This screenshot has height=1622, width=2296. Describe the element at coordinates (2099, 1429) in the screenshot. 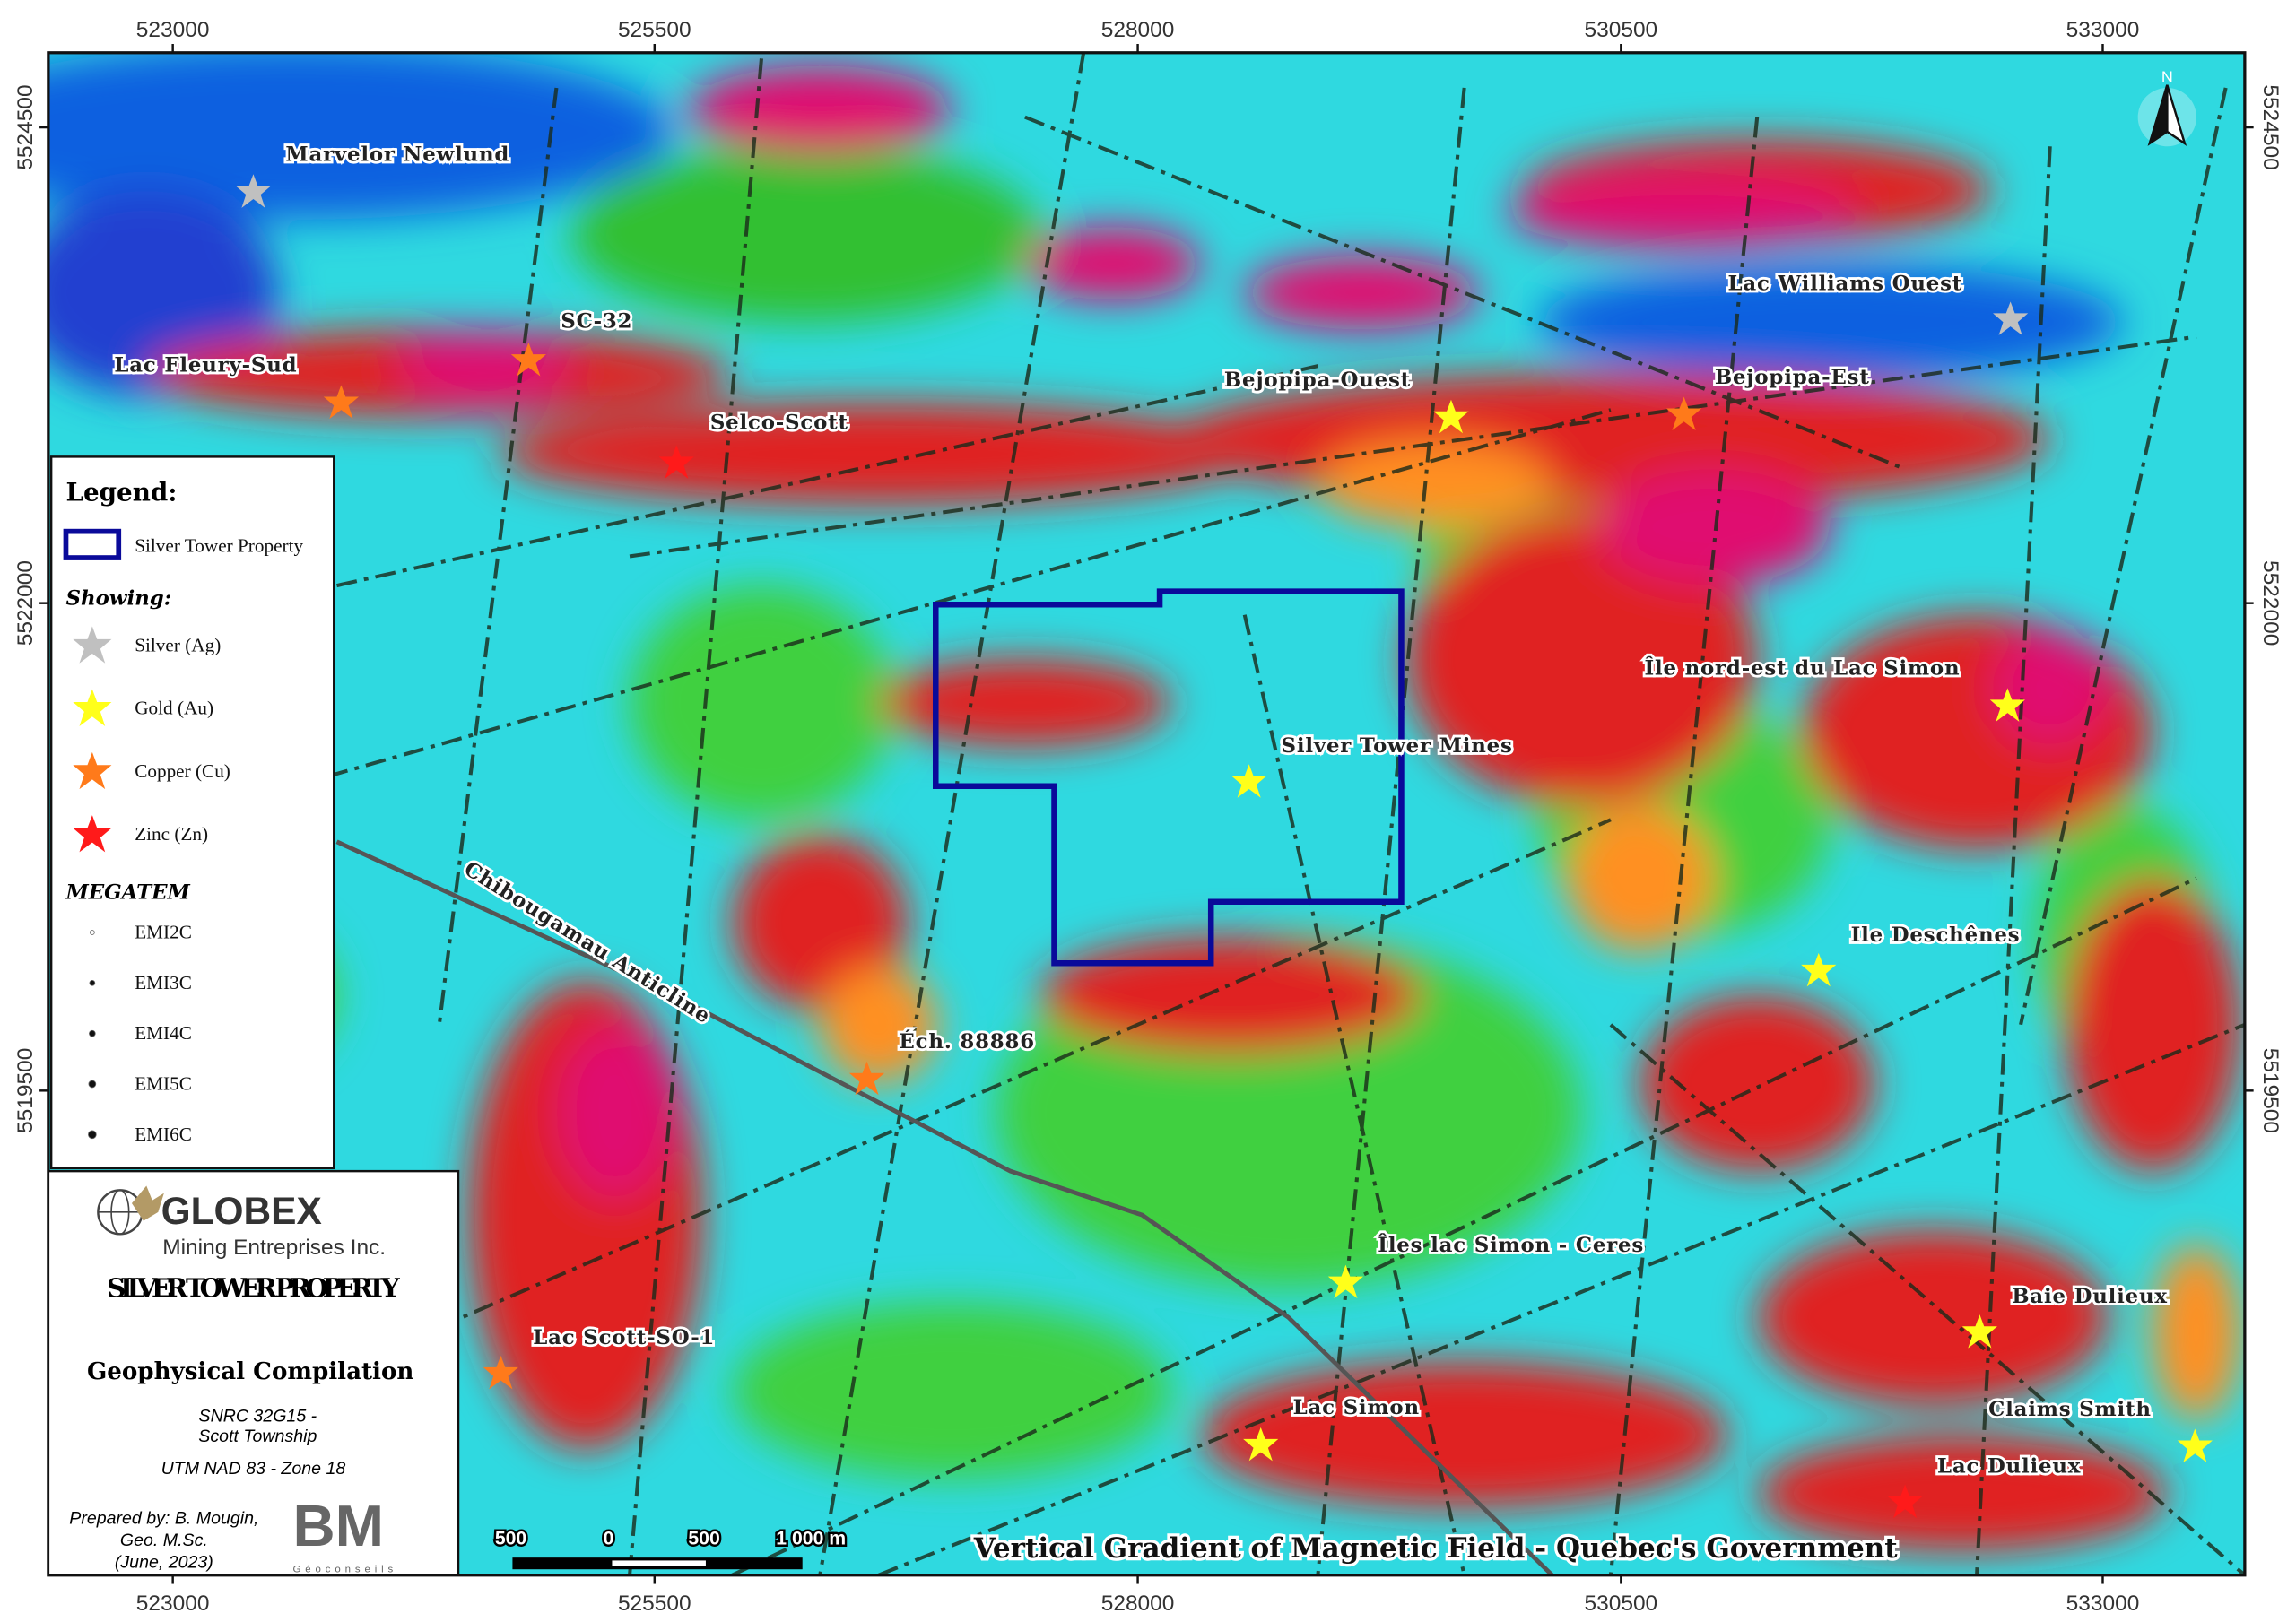

I see `showing-gold: Claims Smith` at that location.